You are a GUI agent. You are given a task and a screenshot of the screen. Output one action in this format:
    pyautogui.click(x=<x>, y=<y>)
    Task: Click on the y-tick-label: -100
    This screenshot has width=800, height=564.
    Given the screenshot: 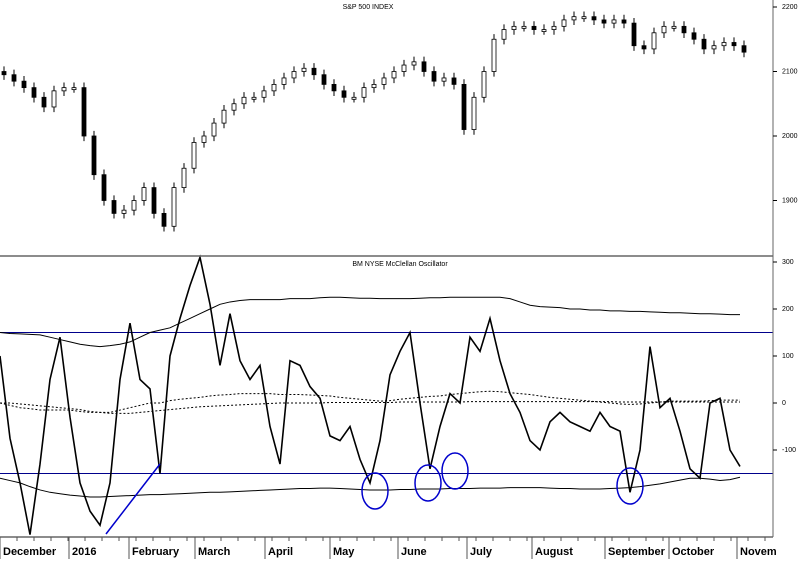 What is the action you would take?
    pyautogui.click(x=789, y=450)
    